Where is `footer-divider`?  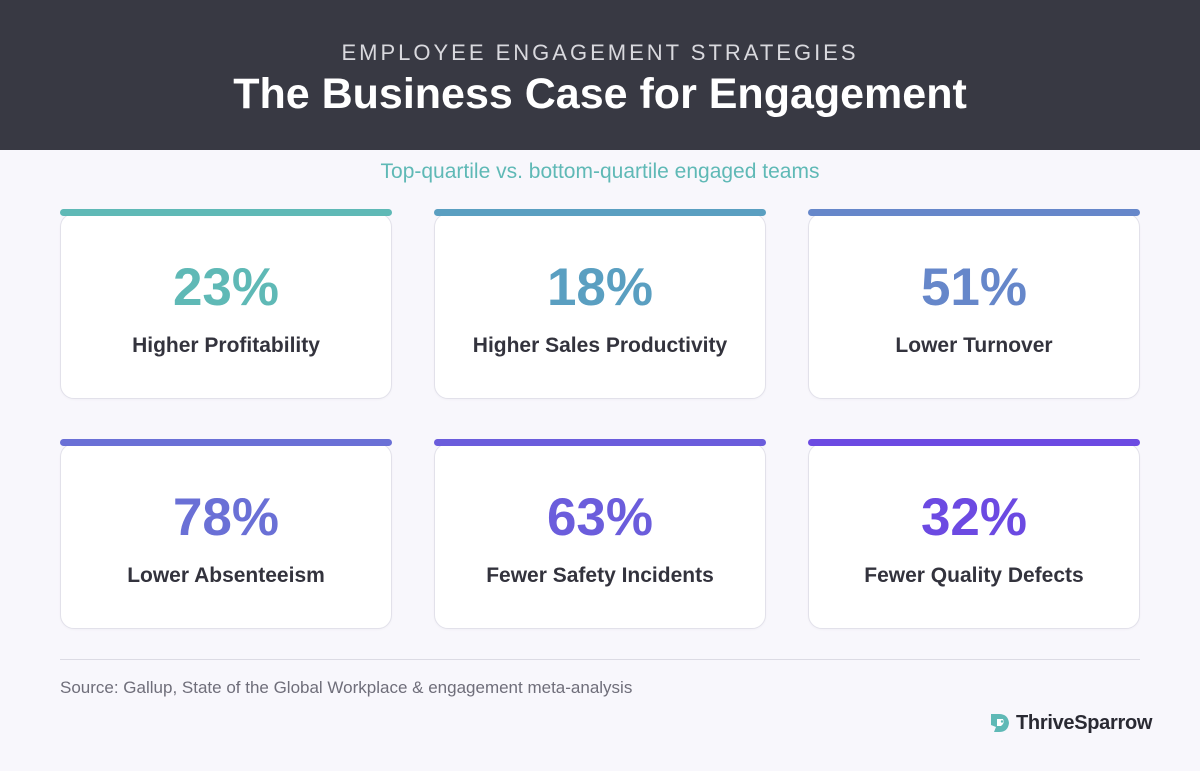 footer-divider is located at coordinates (600, 659).